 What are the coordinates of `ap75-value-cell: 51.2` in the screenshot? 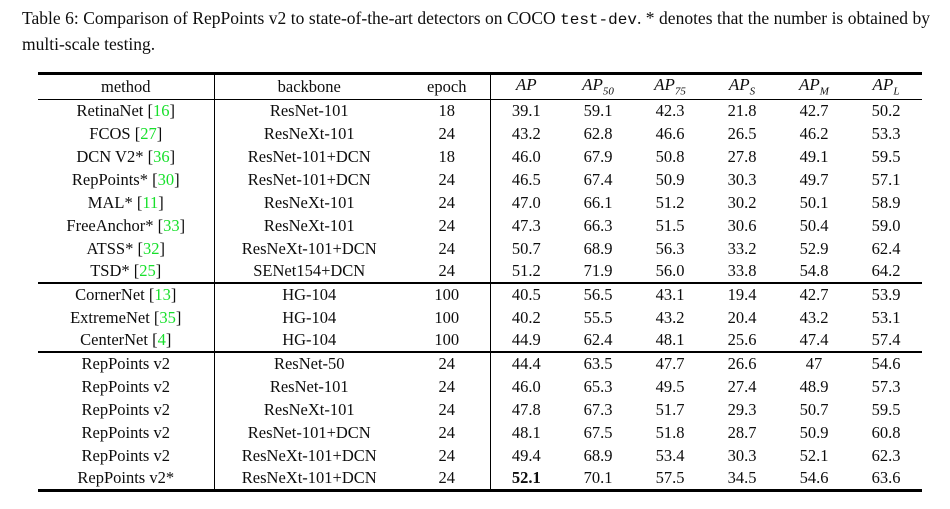 It's located at (670, 202).